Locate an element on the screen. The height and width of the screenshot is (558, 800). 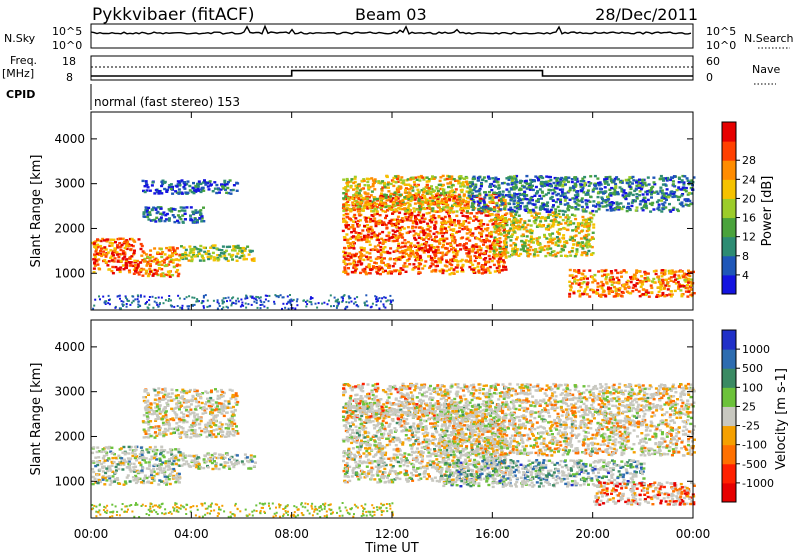
colorbar-tick-label: 4 is located at coordinates (745, 275).